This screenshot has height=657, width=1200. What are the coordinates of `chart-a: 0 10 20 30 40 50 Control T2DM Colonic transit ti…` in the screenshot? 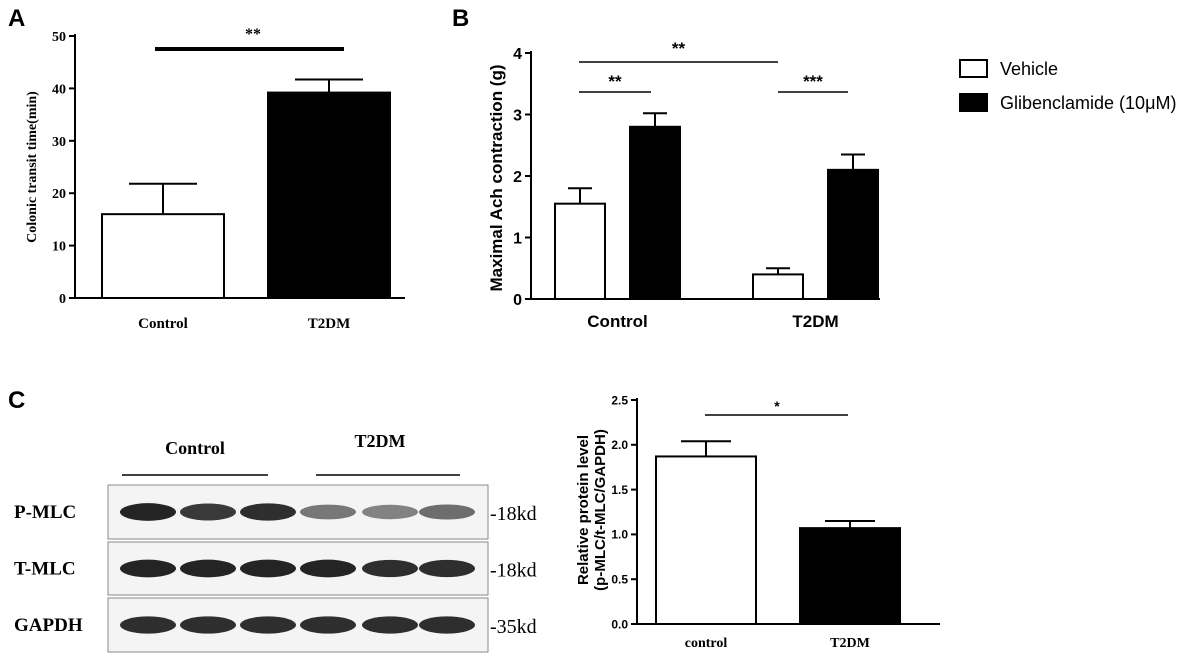 It's located at (215, 179).